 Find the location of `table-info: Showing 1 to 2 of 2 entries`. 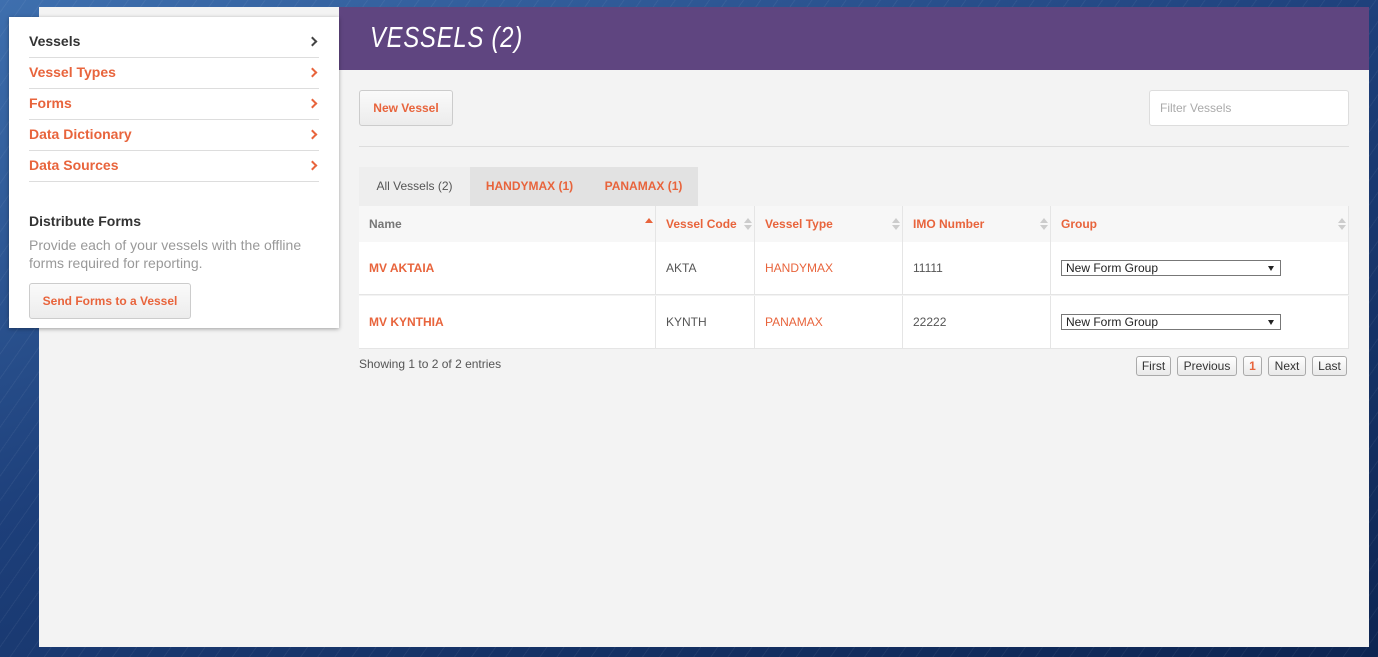

table-info: Showing 1 to 2 of 2 entries is located at coordinates (430, 364).